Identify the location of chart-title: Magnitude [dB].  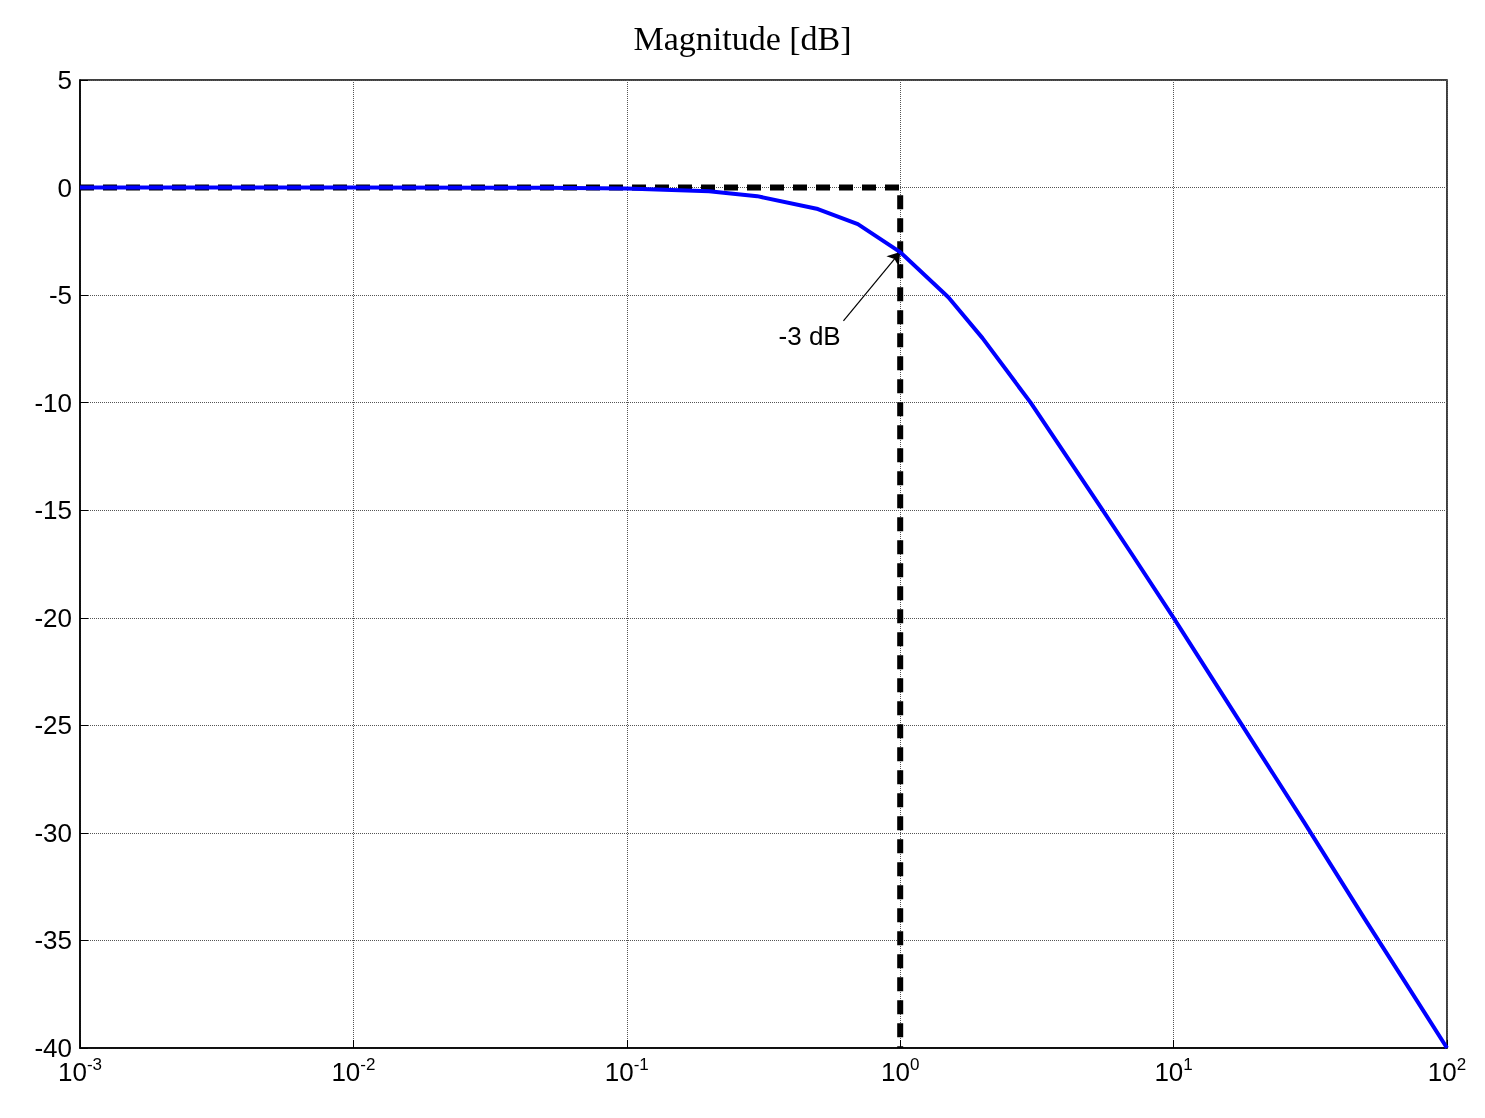
(742, 38).